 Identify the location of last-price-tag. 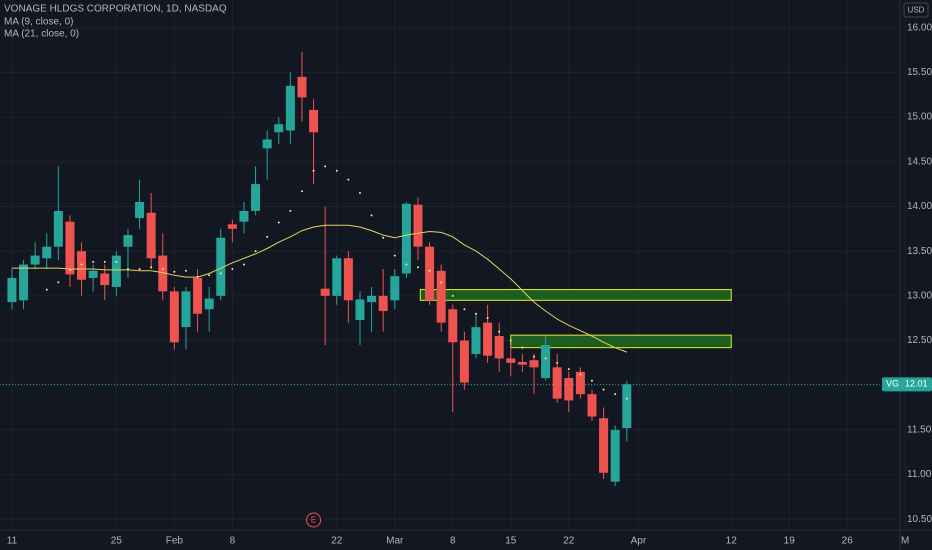
(907, 384).